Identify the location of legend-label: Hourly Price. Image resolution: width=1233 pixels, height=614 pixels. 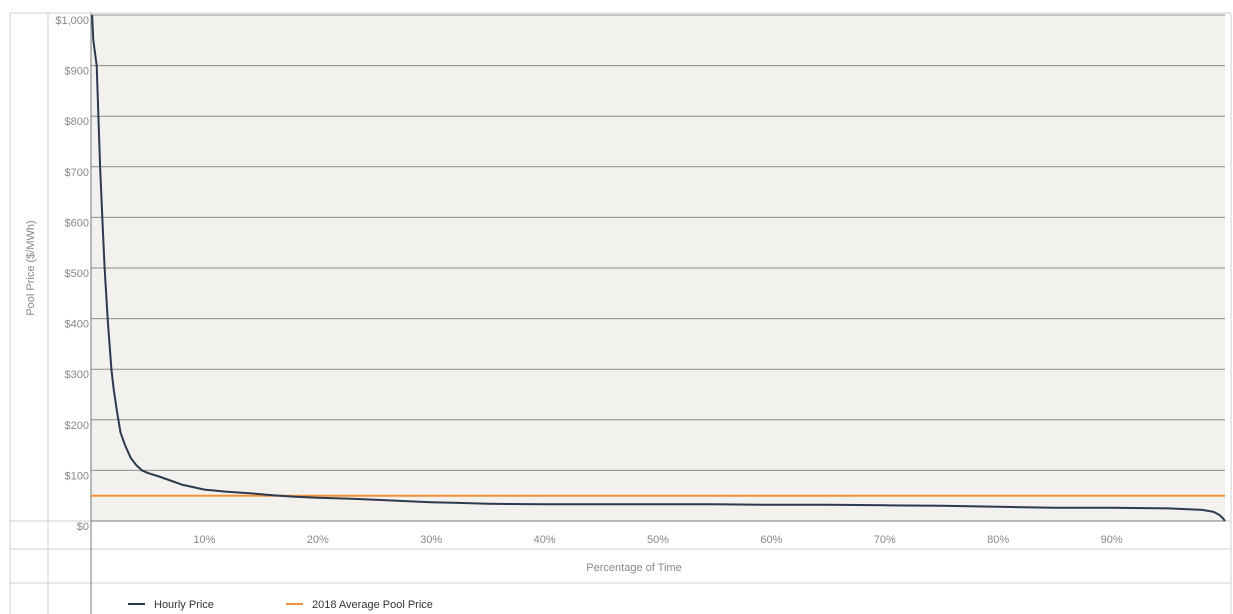
(184, 605).